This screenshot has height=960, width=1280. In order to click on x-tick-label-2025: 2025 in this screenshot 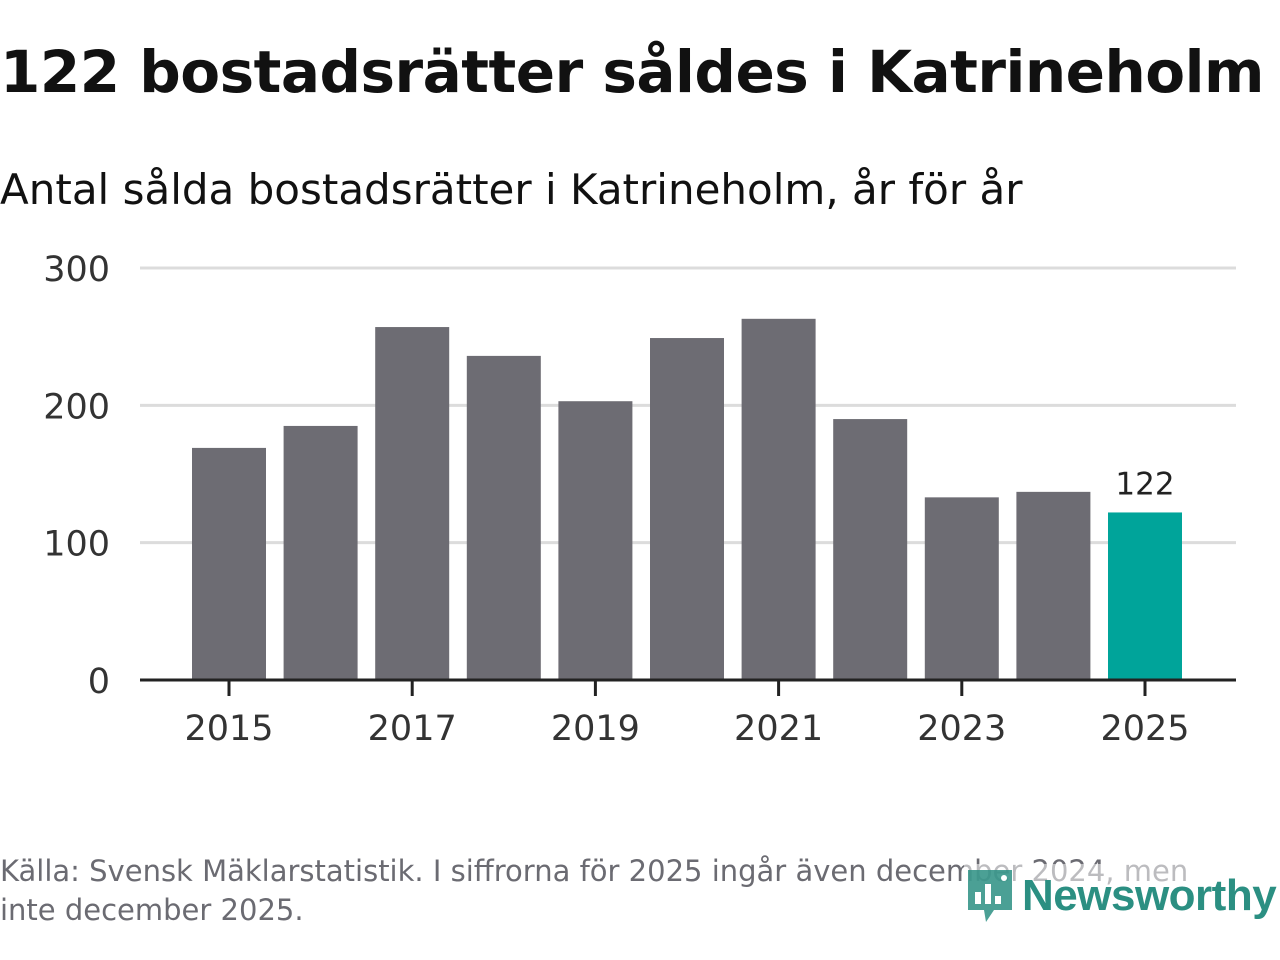, I will do `click(1144, 729)`.